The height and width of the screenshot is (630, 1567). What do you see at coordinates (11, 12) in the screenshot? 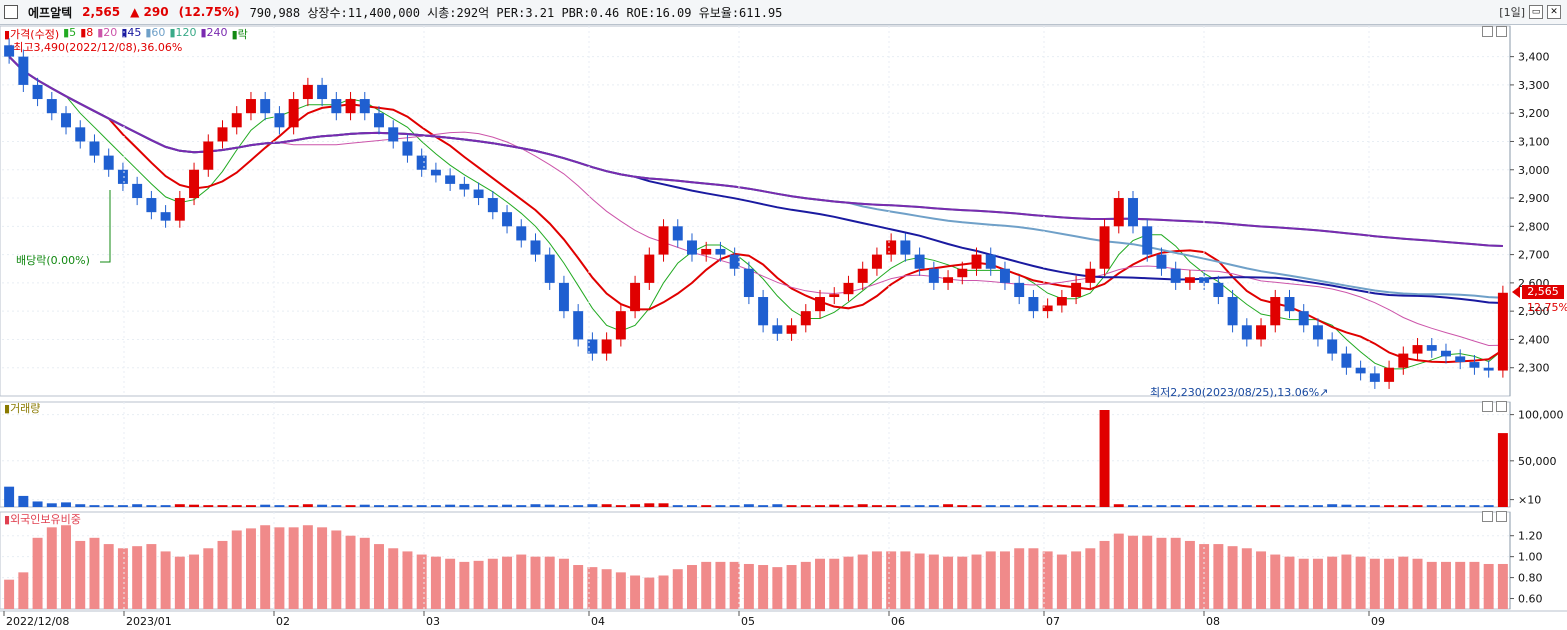
I see `select-checkbox` at bounding box center [11, 12].